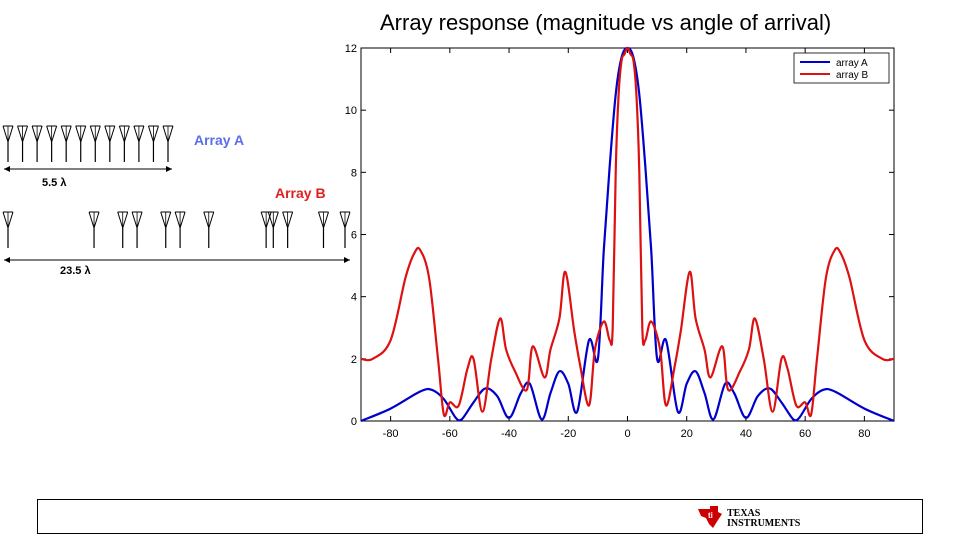 Image resolution: width=960 pixels, height=540 pixels. Describe the element at coordinates (864, 434) in the screenshot. I see `x-tick-label: 80` at that location.